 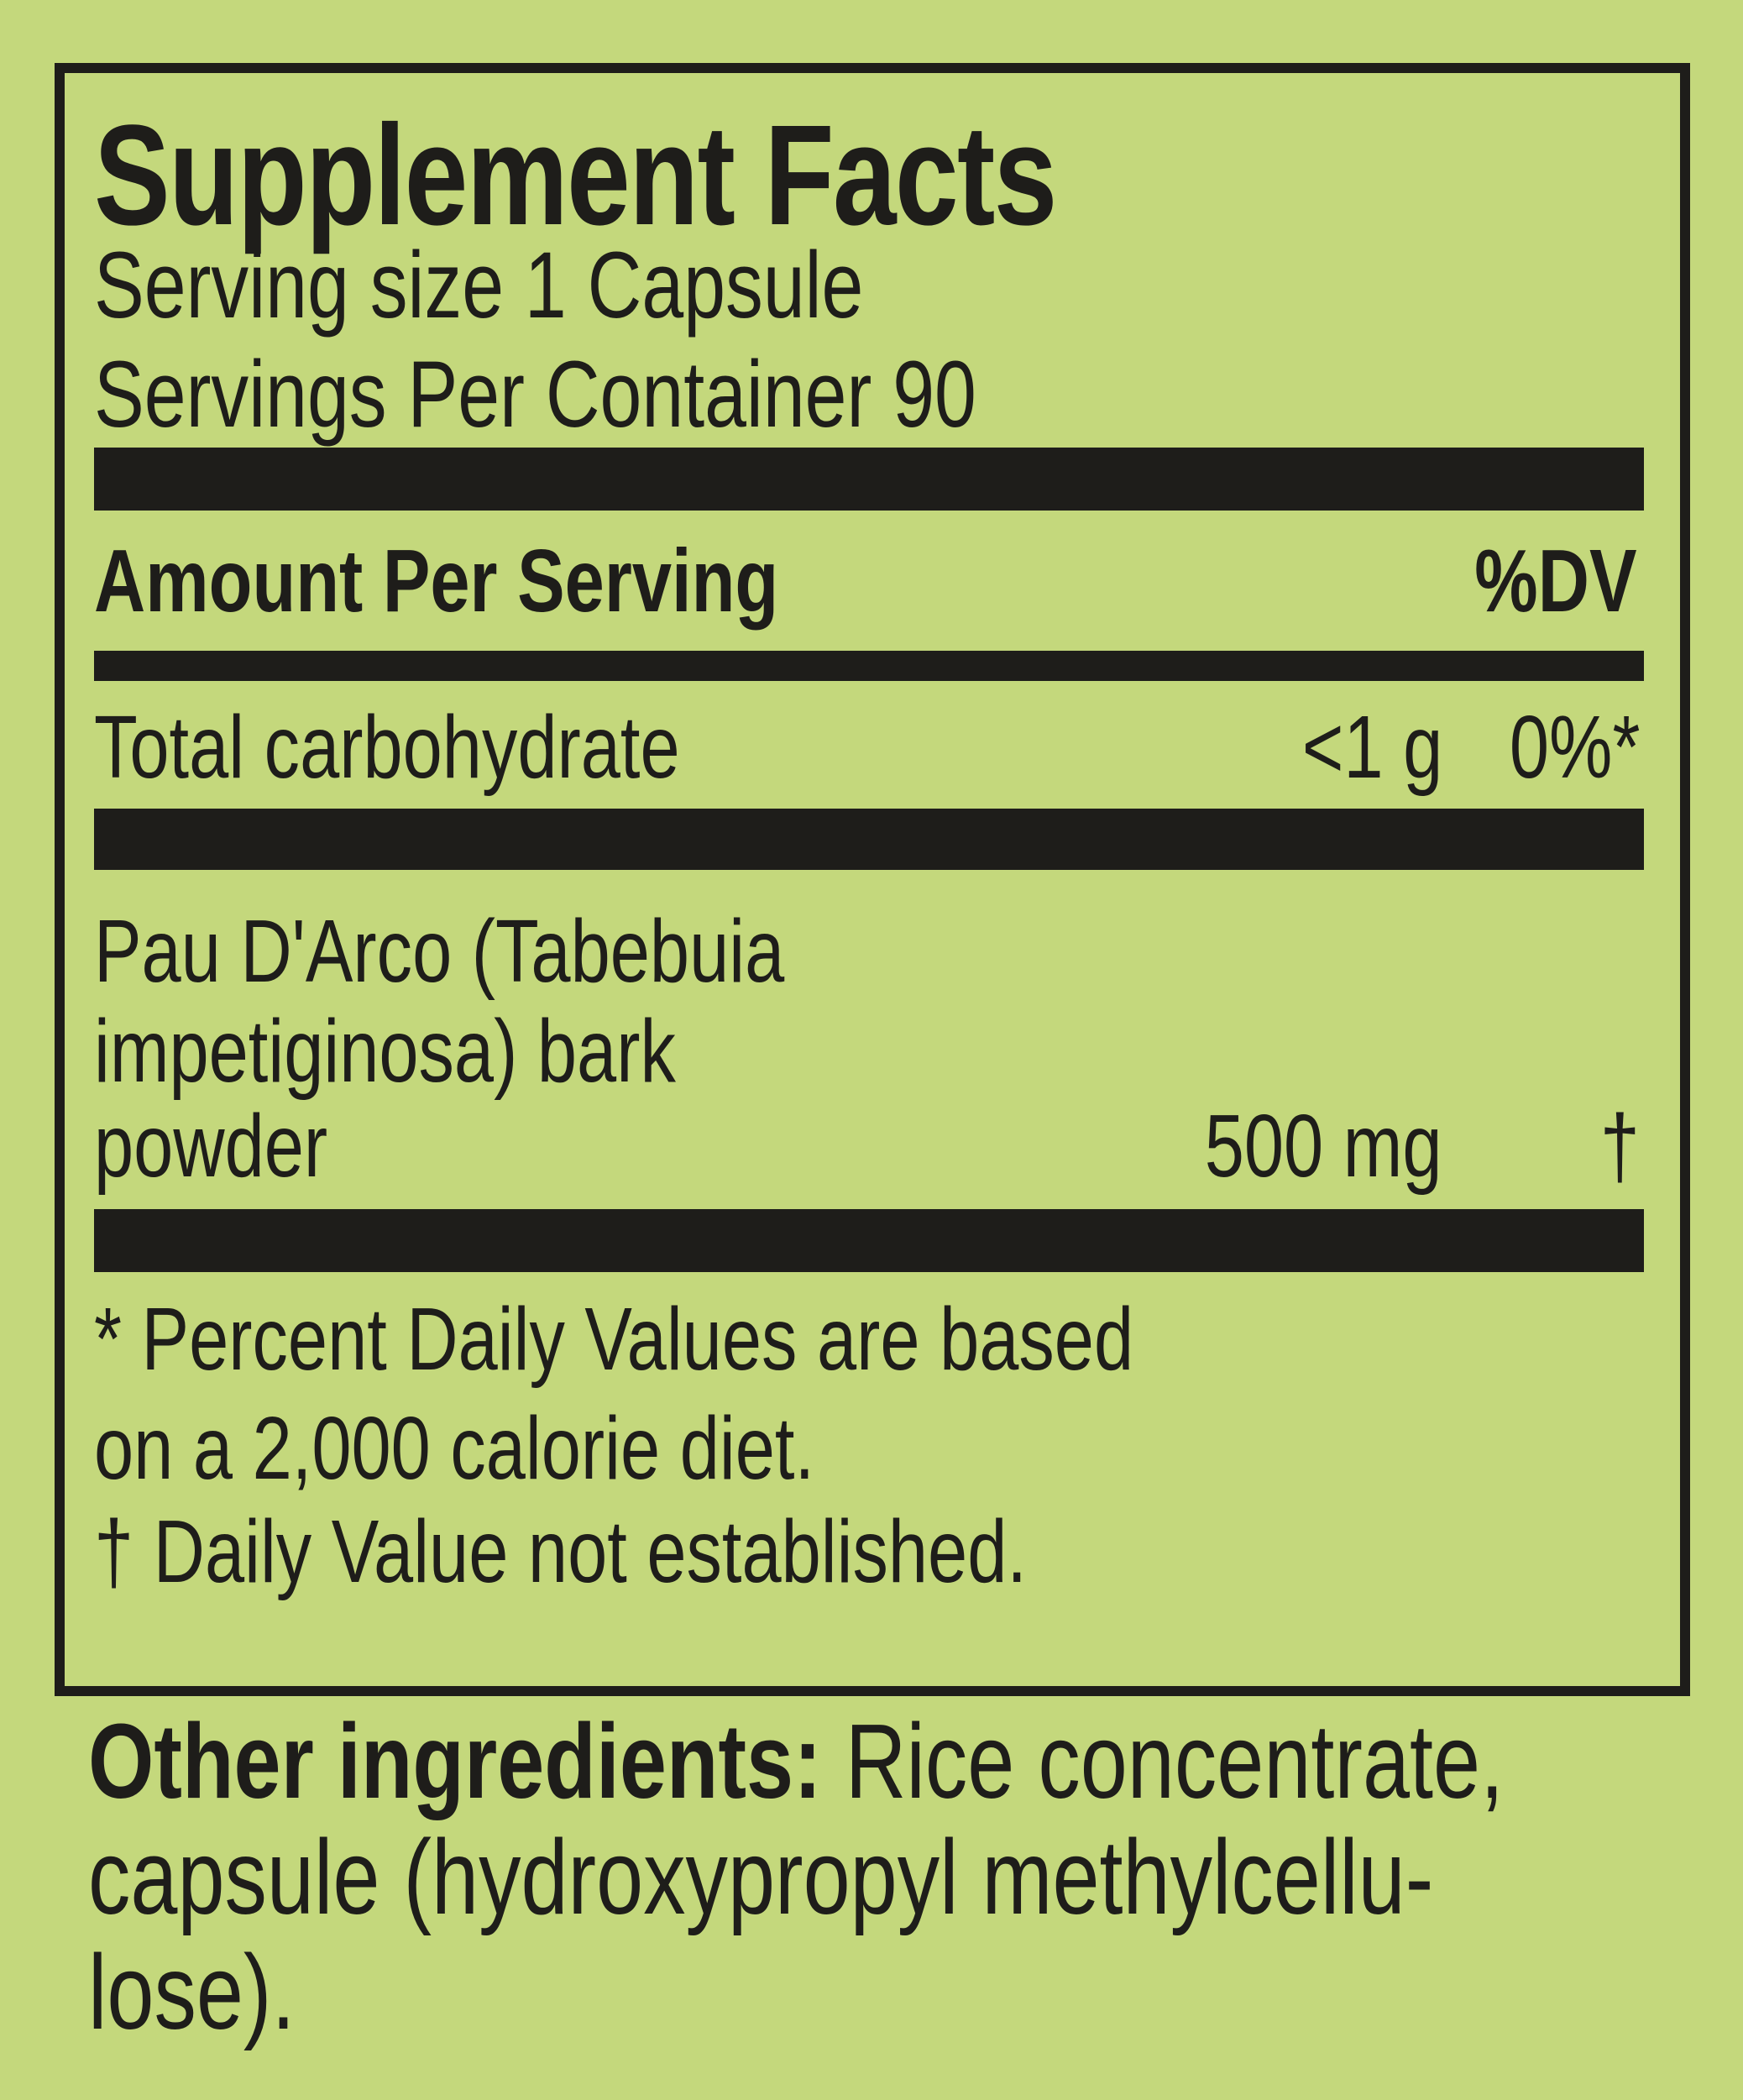 I want to click on serving-size-line: Serving size 1 Capsule, so click(x=479, y=285).